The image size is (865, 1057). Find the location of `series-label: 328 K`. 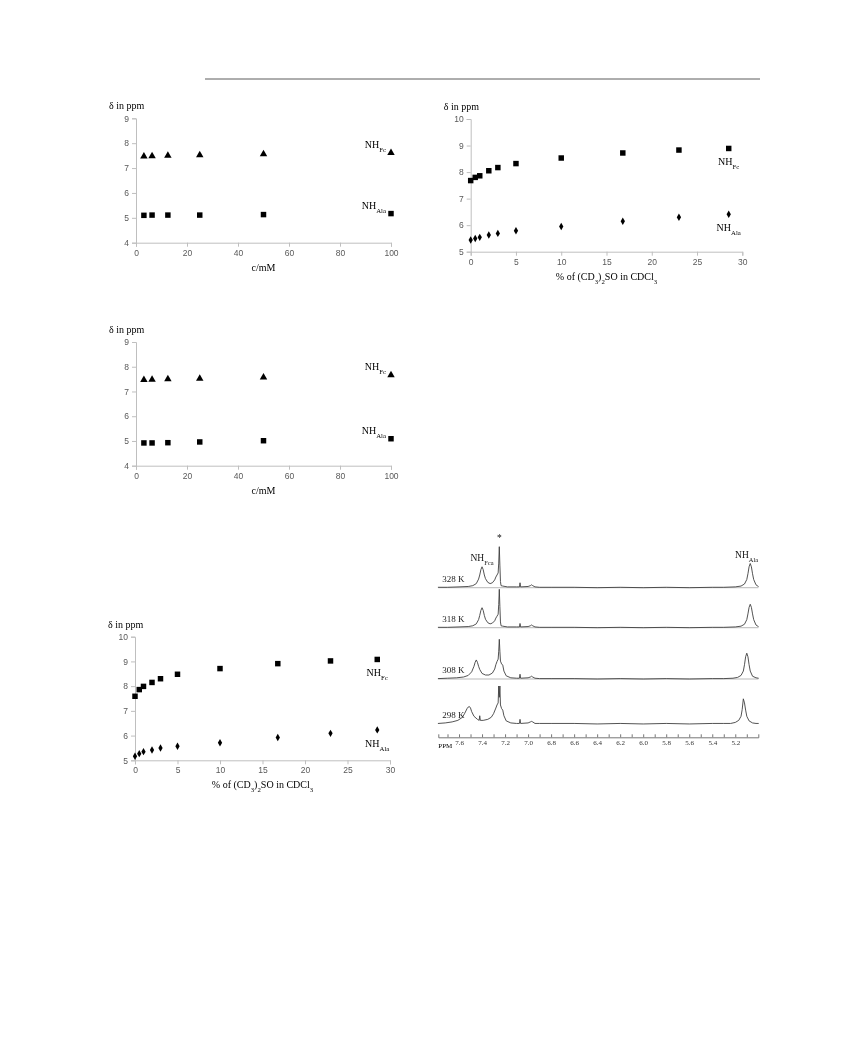

series-label: 328 K is located at coordinates (454, 578).